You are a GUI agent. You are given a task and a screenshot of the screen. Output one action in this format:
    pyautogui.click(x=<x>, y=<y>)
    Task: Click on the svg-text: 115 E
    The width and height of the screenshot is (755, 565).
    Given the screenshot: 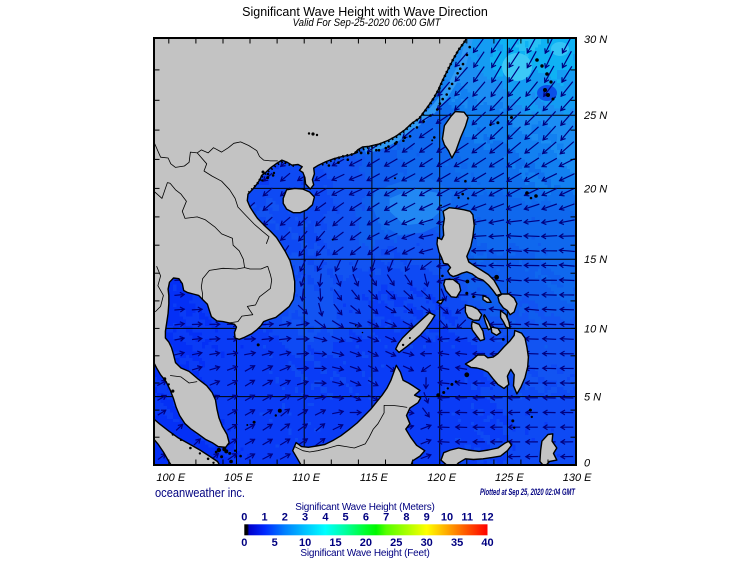 What is the action you would take?
    pyautogui.click(x=374, y=478)
    